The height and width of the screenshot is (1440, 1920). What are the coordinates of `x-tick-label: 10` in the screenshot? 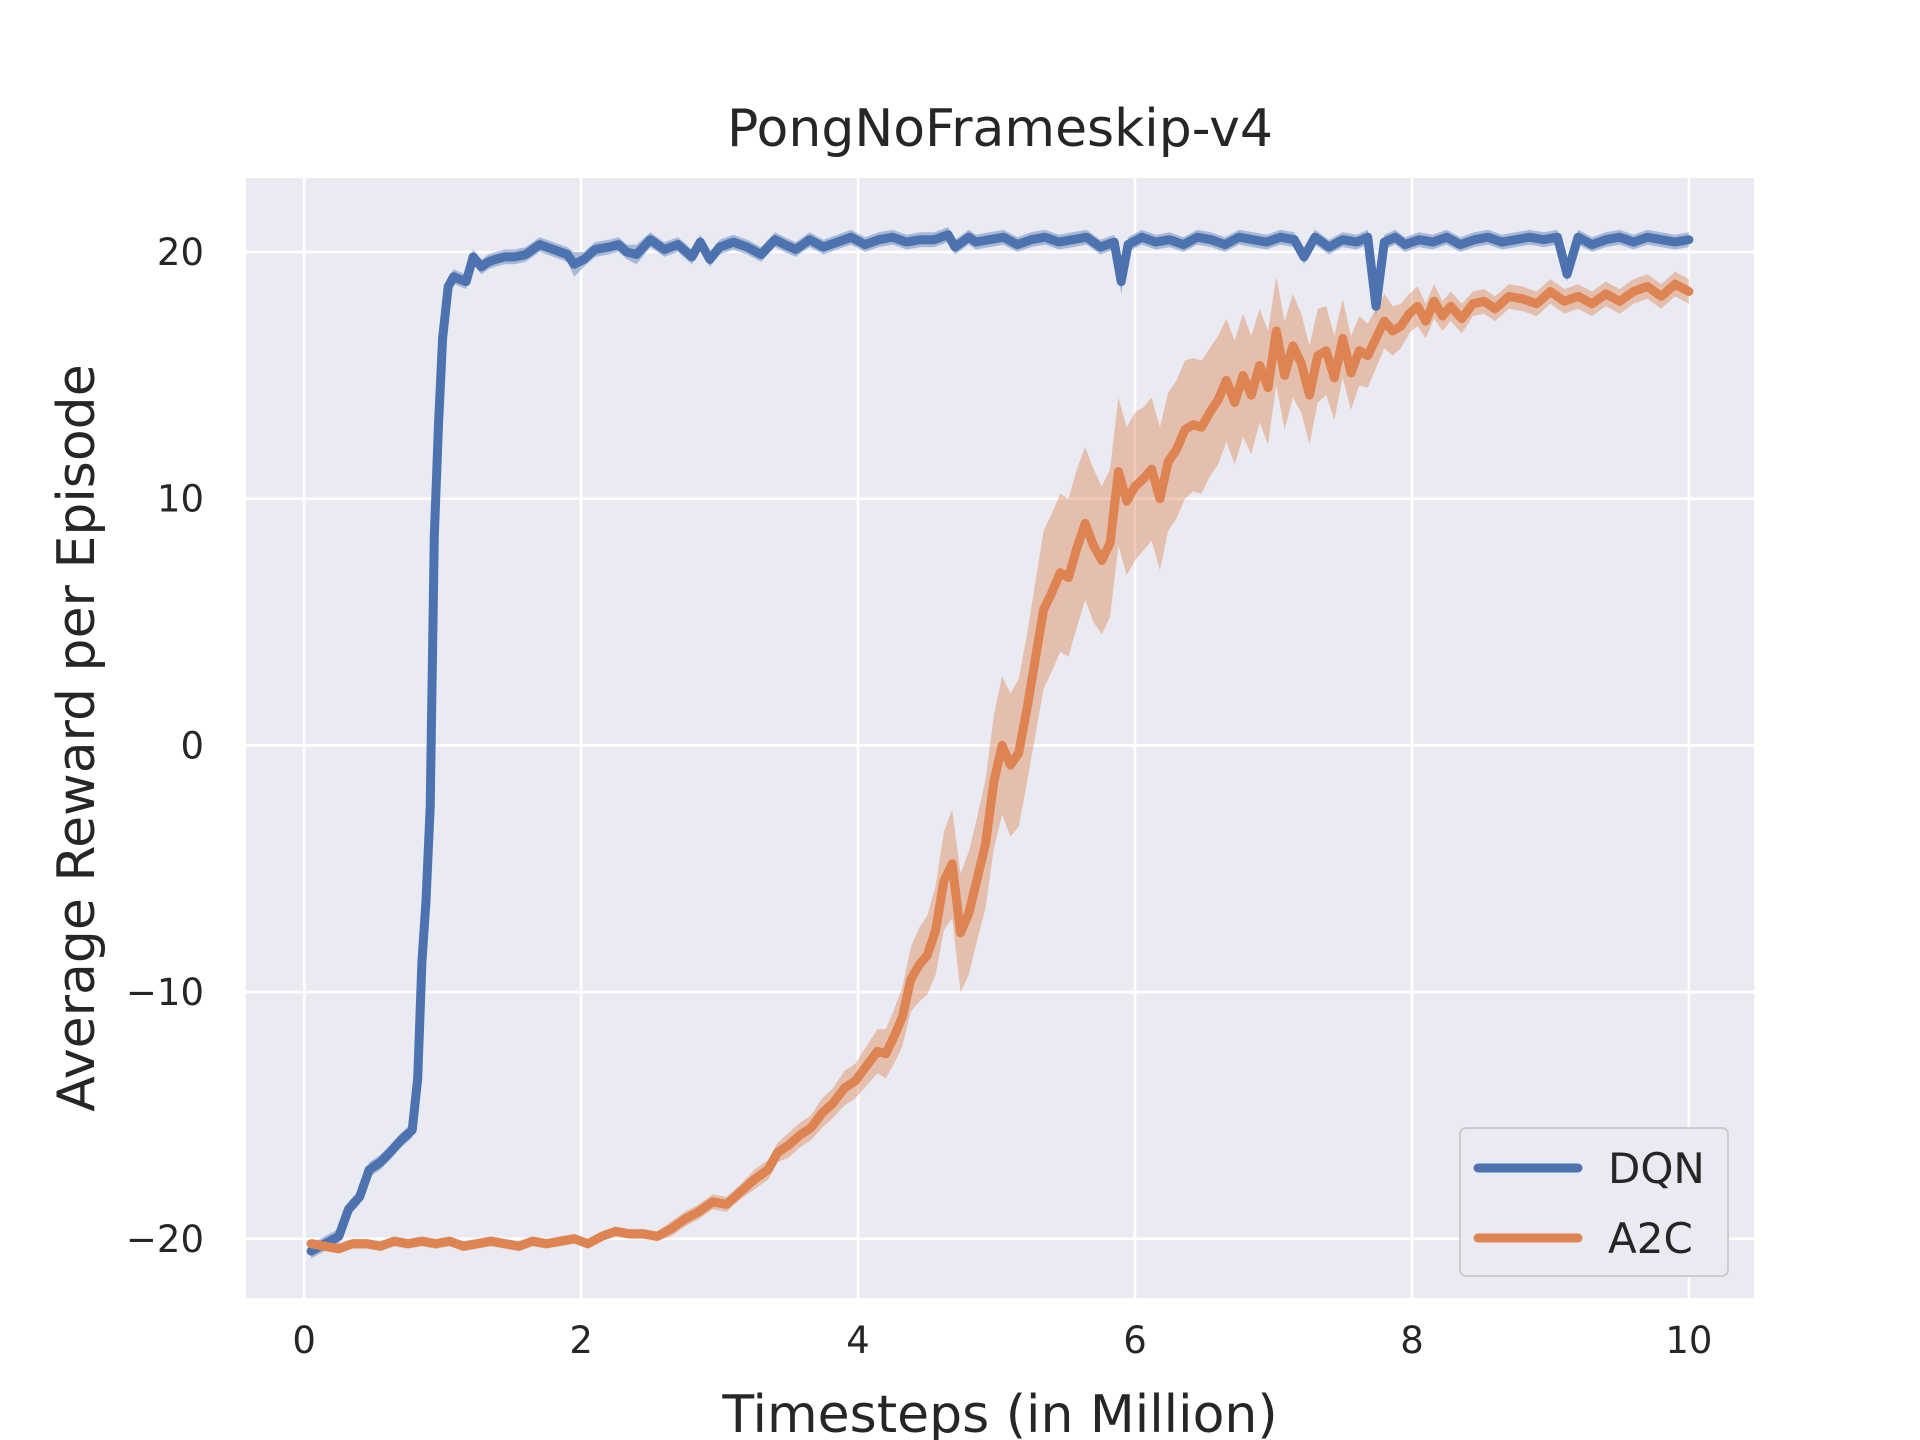 It's located at (1688, 1340).